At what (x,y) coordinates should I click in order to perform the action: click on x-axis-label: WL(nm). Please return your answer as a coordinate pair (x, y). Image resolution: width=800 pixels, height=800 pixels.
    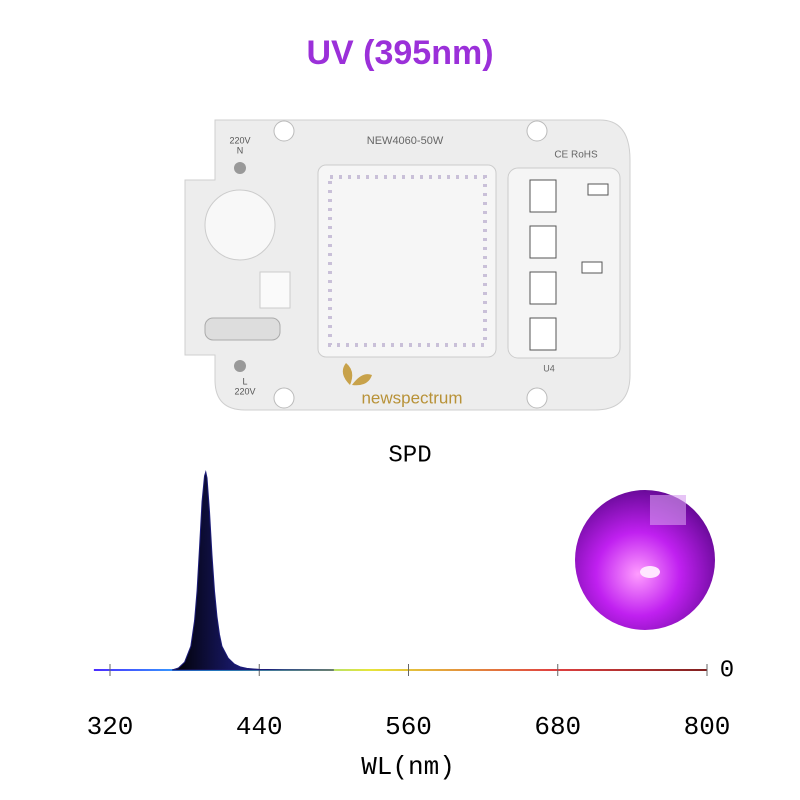
    Looking at the image, I should click on (408, 767).